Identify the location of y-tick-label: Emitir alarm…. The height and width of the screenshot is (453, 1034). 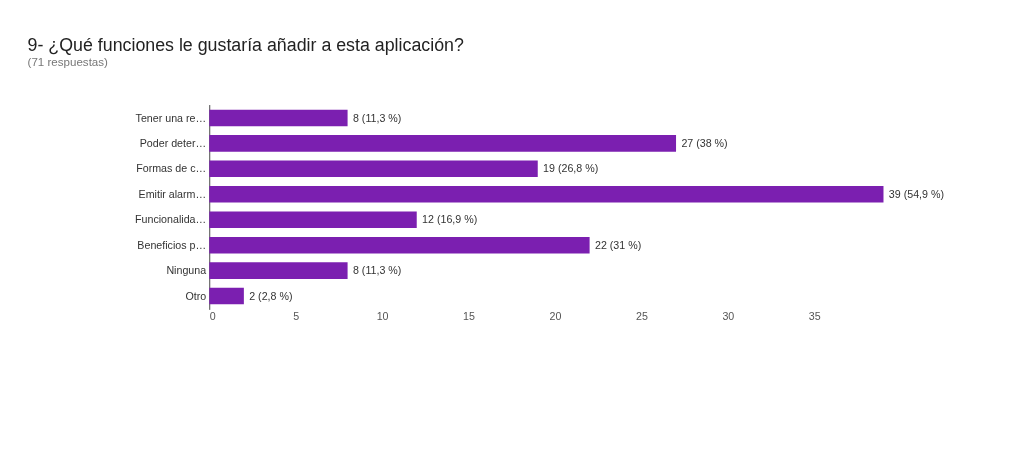
(172, 193).